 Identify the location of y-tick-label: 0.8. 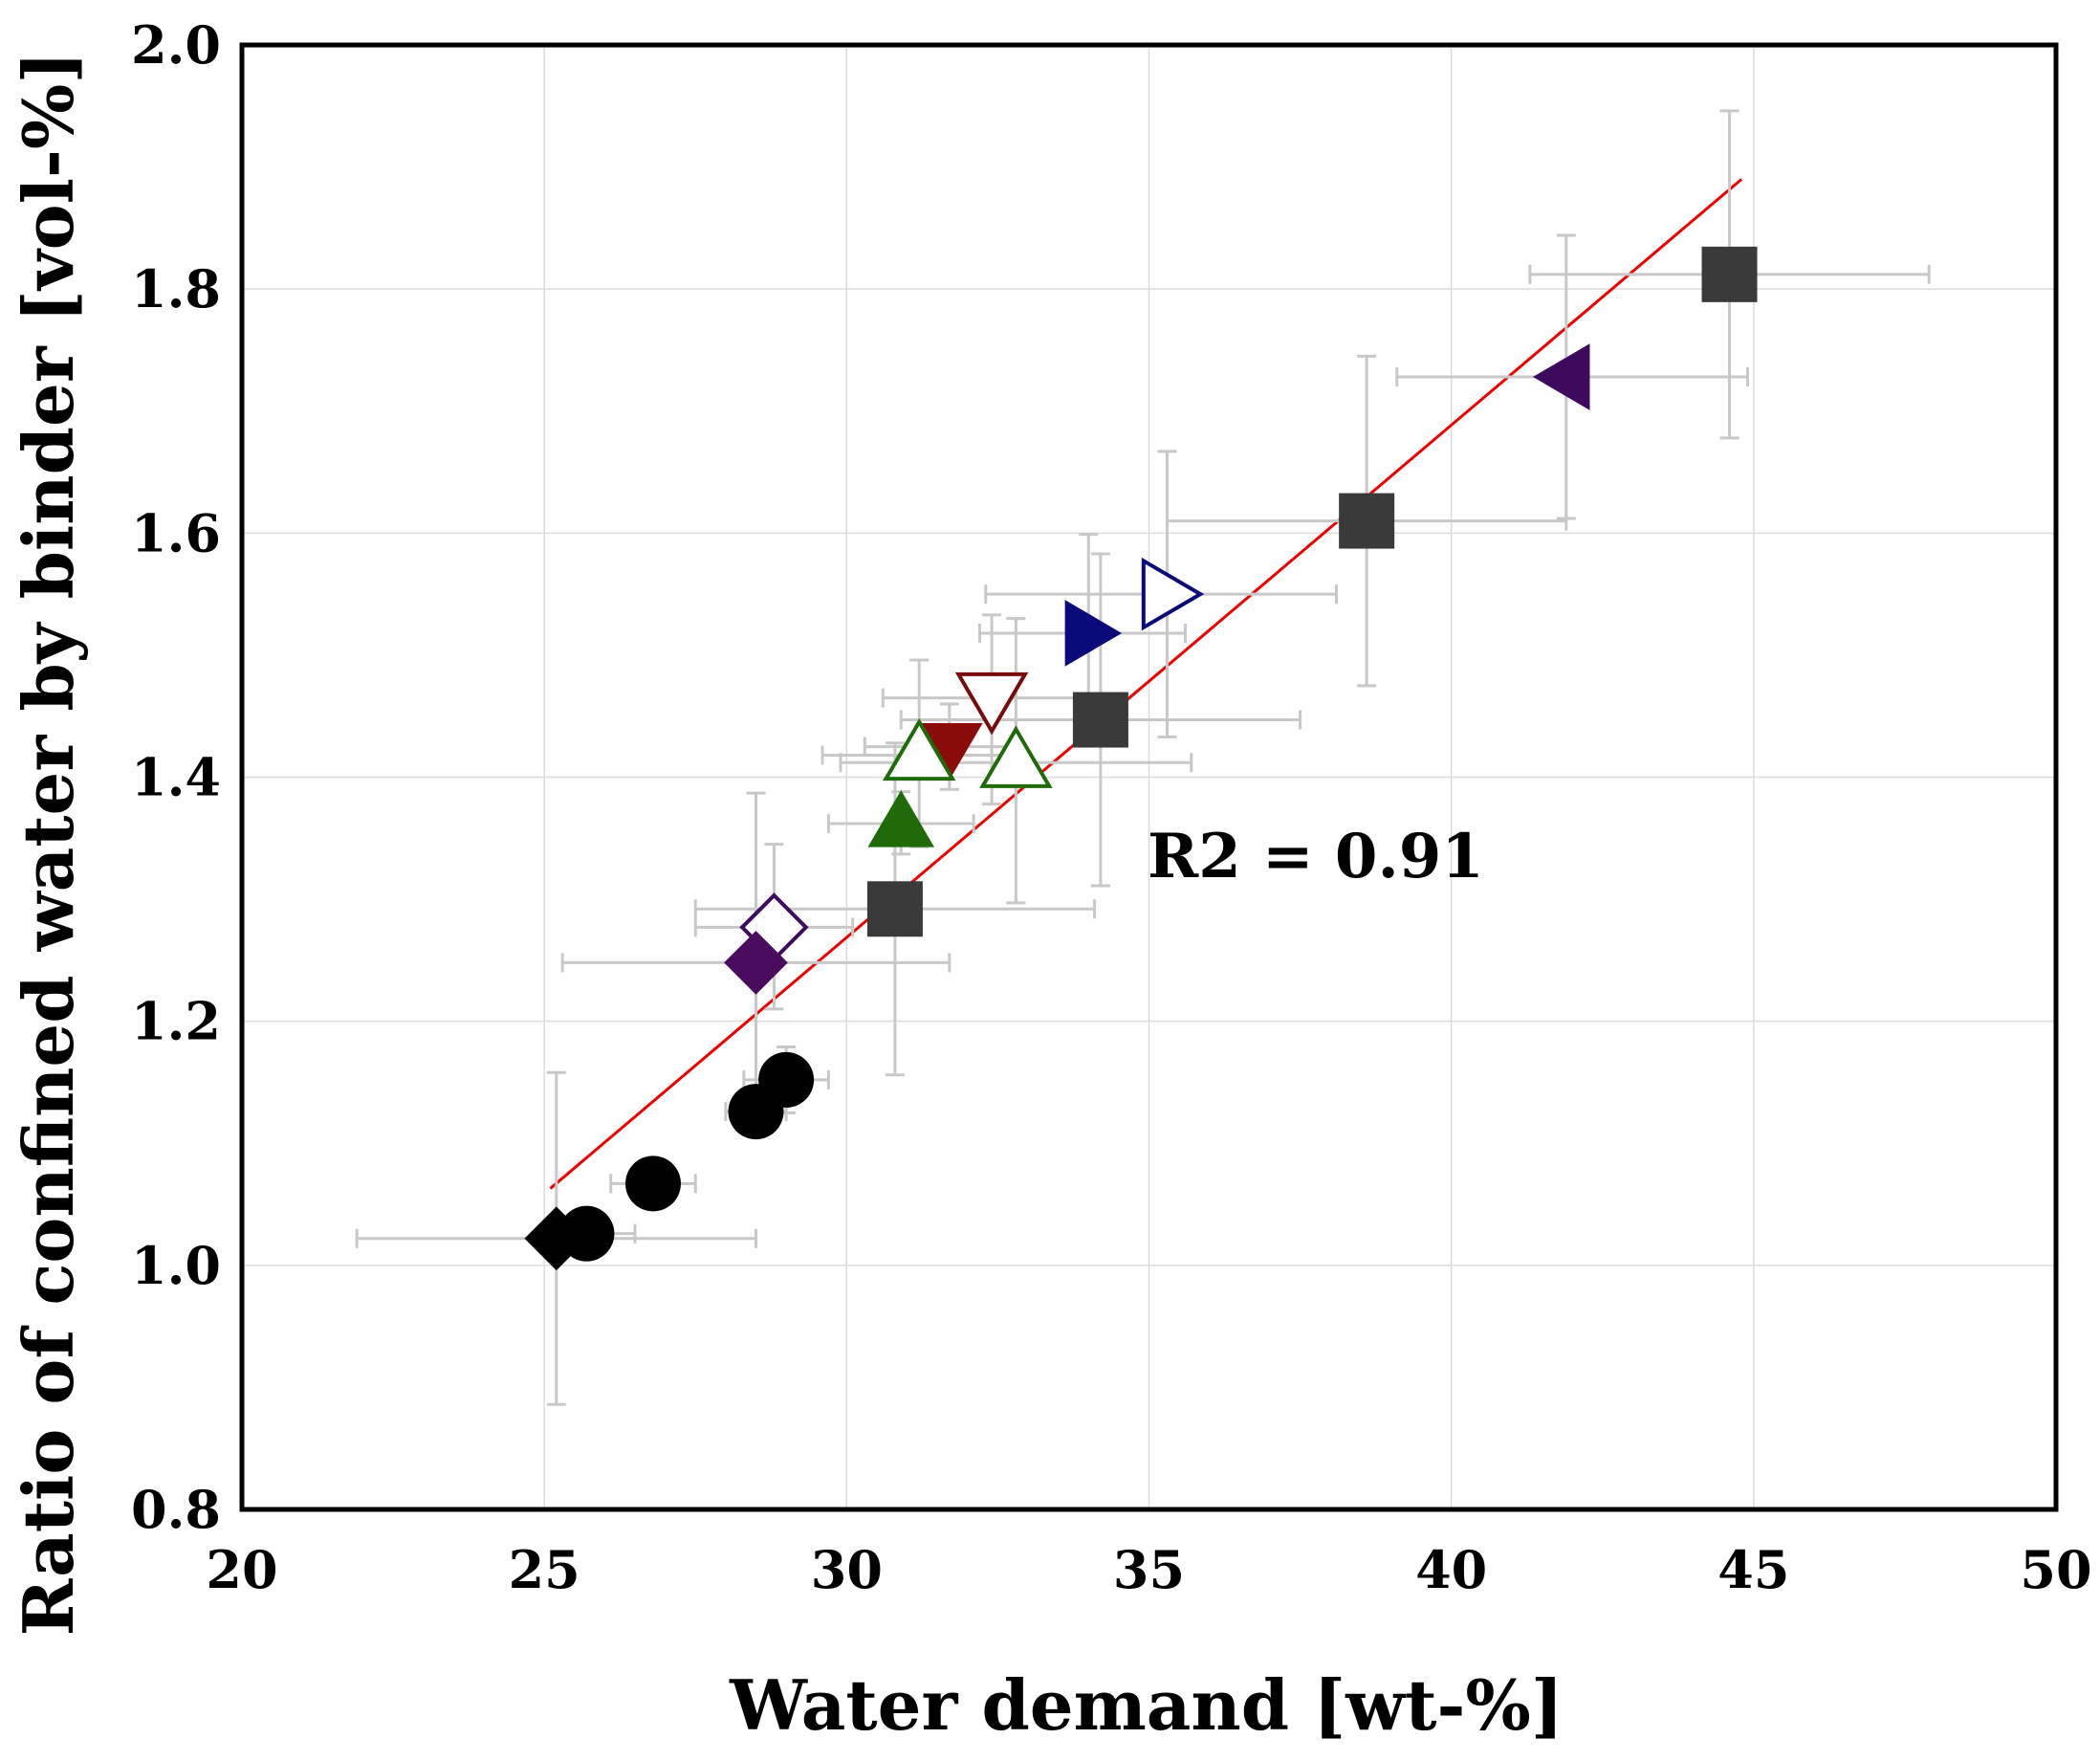
(176, 1509).